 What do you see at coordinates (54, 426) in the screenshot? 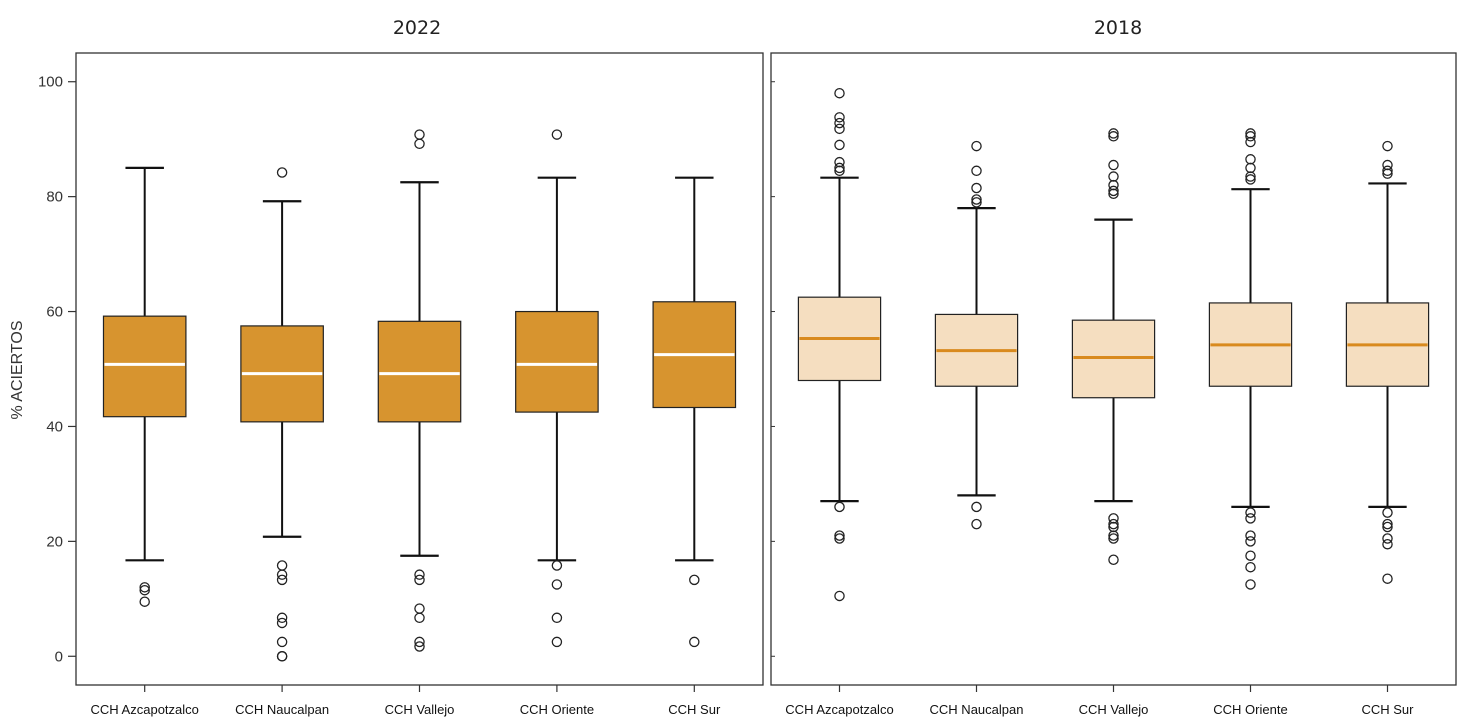
I see `y-tick-label: 40` at bounding box center [54, 426].